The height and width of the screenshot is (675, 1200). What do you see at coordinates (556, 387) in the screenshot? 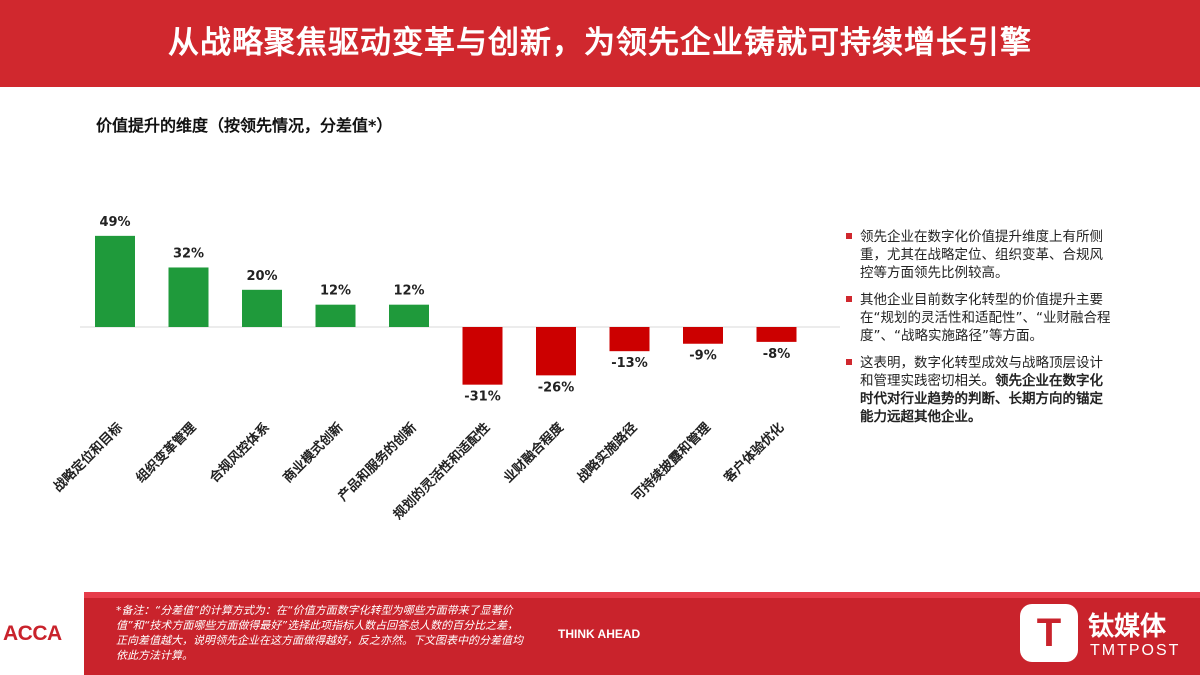
I see `data-label-7: -26%` at bounding box center [556, 387].